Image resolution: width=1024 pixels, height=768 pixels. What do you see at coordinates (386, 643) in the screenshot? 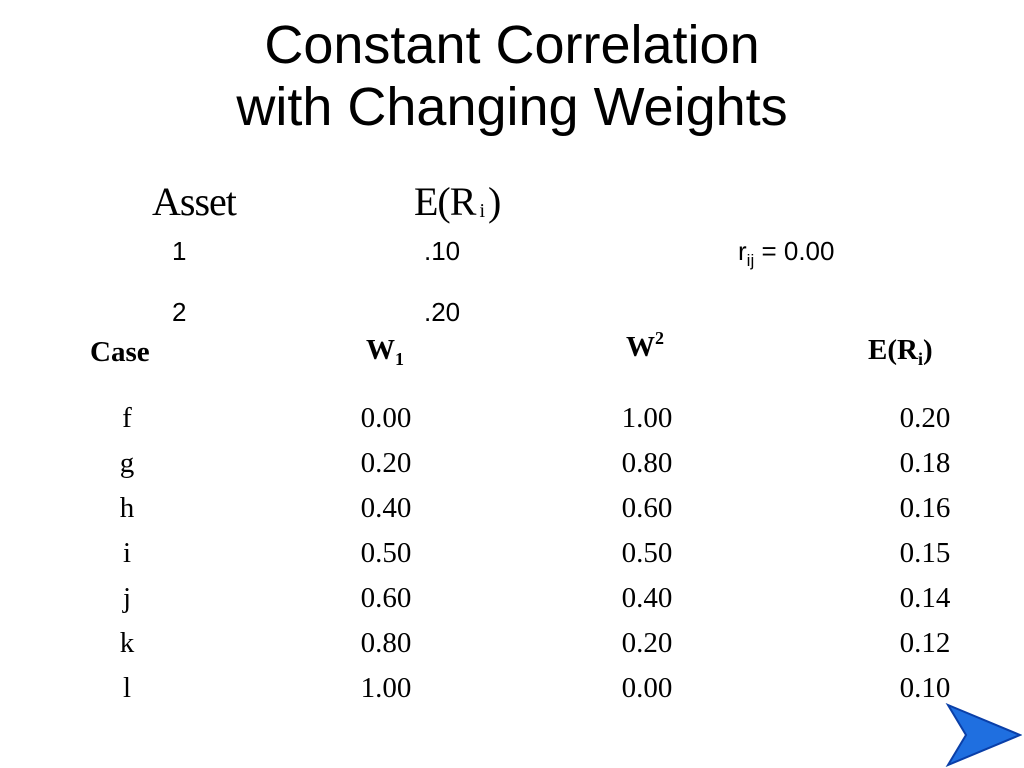
I see `table-cell-w1: 0.80` at bounding box center [386, 643].